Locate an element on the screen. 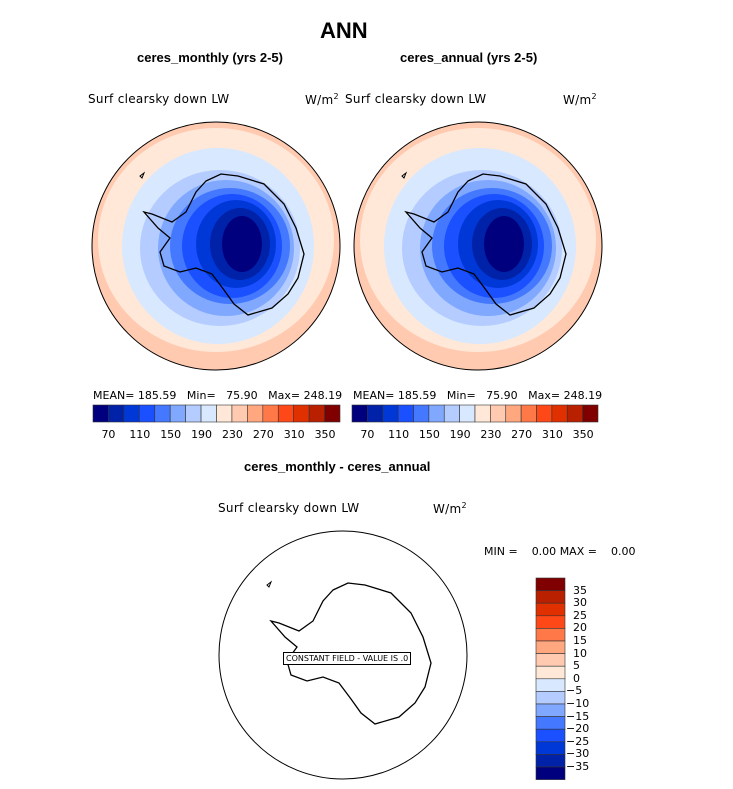  diff-colorbar-tick-label: 35 is located at coordinates (580, 590).